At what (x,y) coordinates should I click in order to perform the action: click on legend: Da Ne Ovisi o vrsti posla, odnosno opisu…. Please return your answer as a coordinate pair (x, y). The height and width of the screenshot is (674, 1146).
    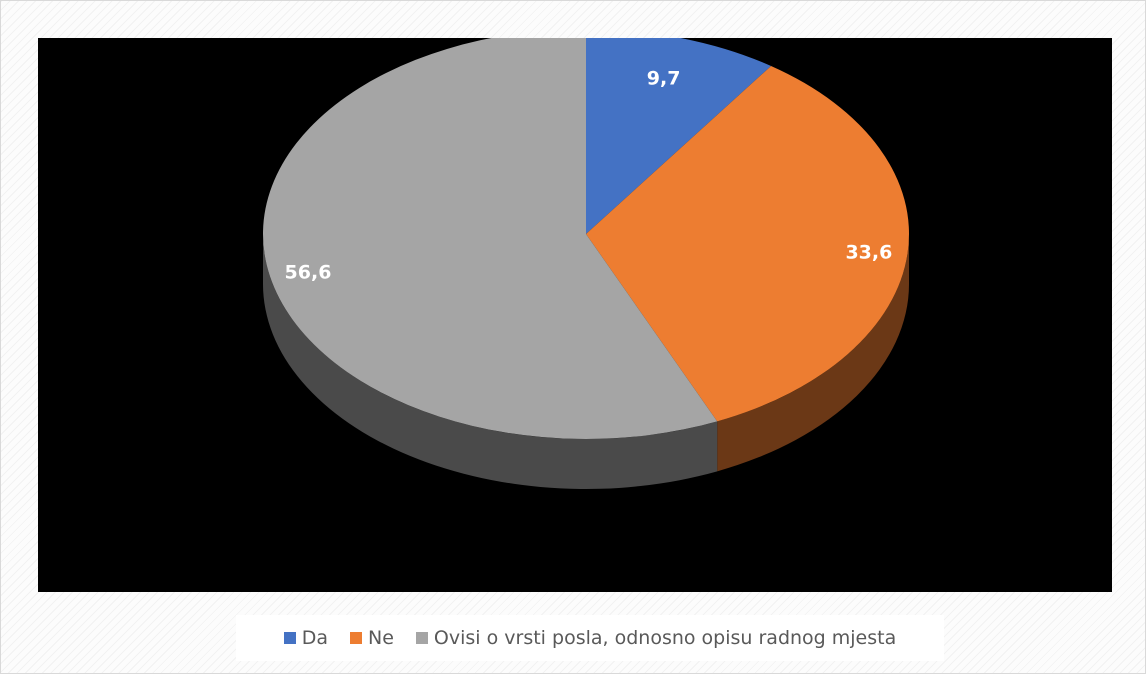
    Looking at the image, I should click on (590, 638).